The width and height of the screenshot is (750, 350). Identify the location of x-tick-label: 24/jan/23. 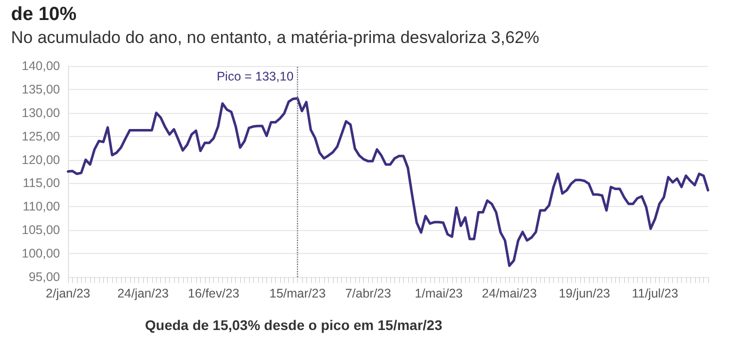
(143, 293).